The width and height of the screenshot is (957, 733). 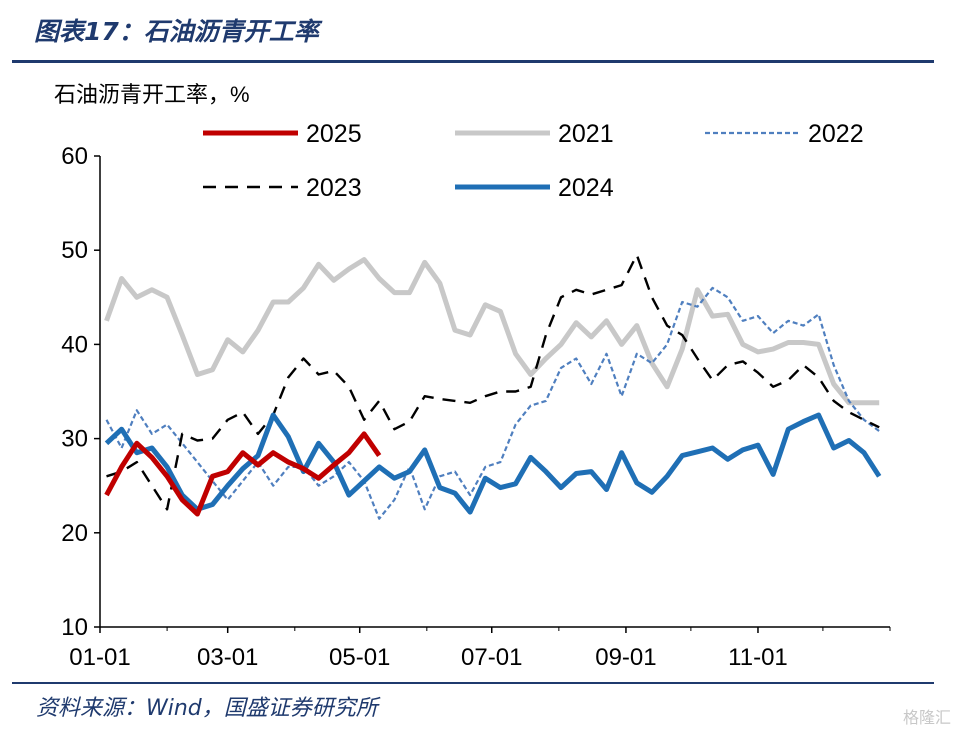 What do you see at coordinates (473, 683) in the screenshot?
I see `footer-divider` at bounding box center [473, 683].